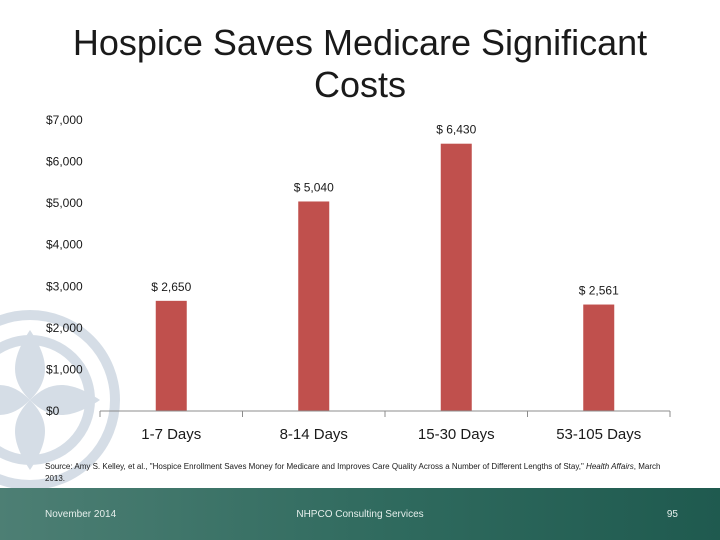  What do you see at coordinates (64, 328) in the screenshot?
I see `y-tick-label: $2,000` at bounding box center [64, 328].